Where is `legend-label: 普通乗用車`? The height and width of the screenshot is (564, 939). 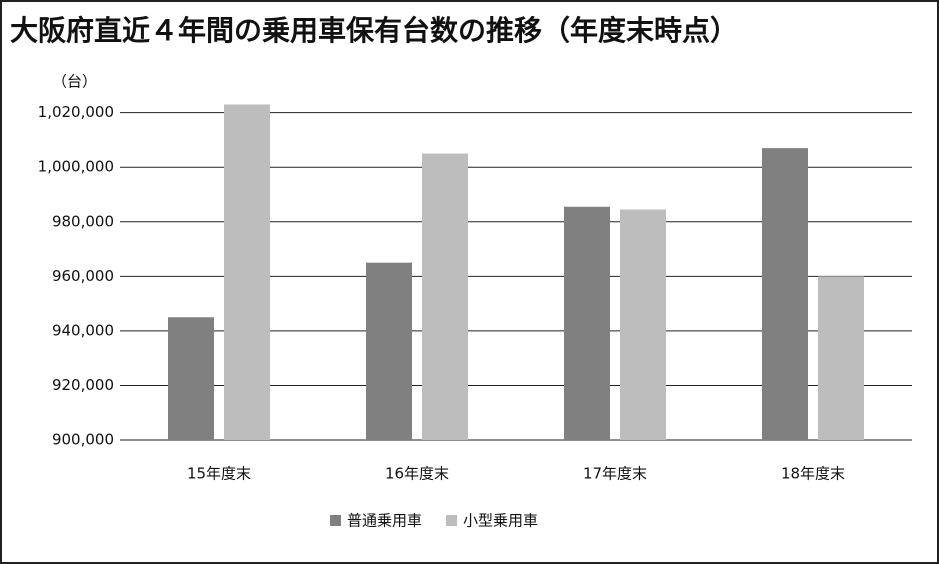 legend-label: 普通乗用車 is located at coordinates (384, 521).